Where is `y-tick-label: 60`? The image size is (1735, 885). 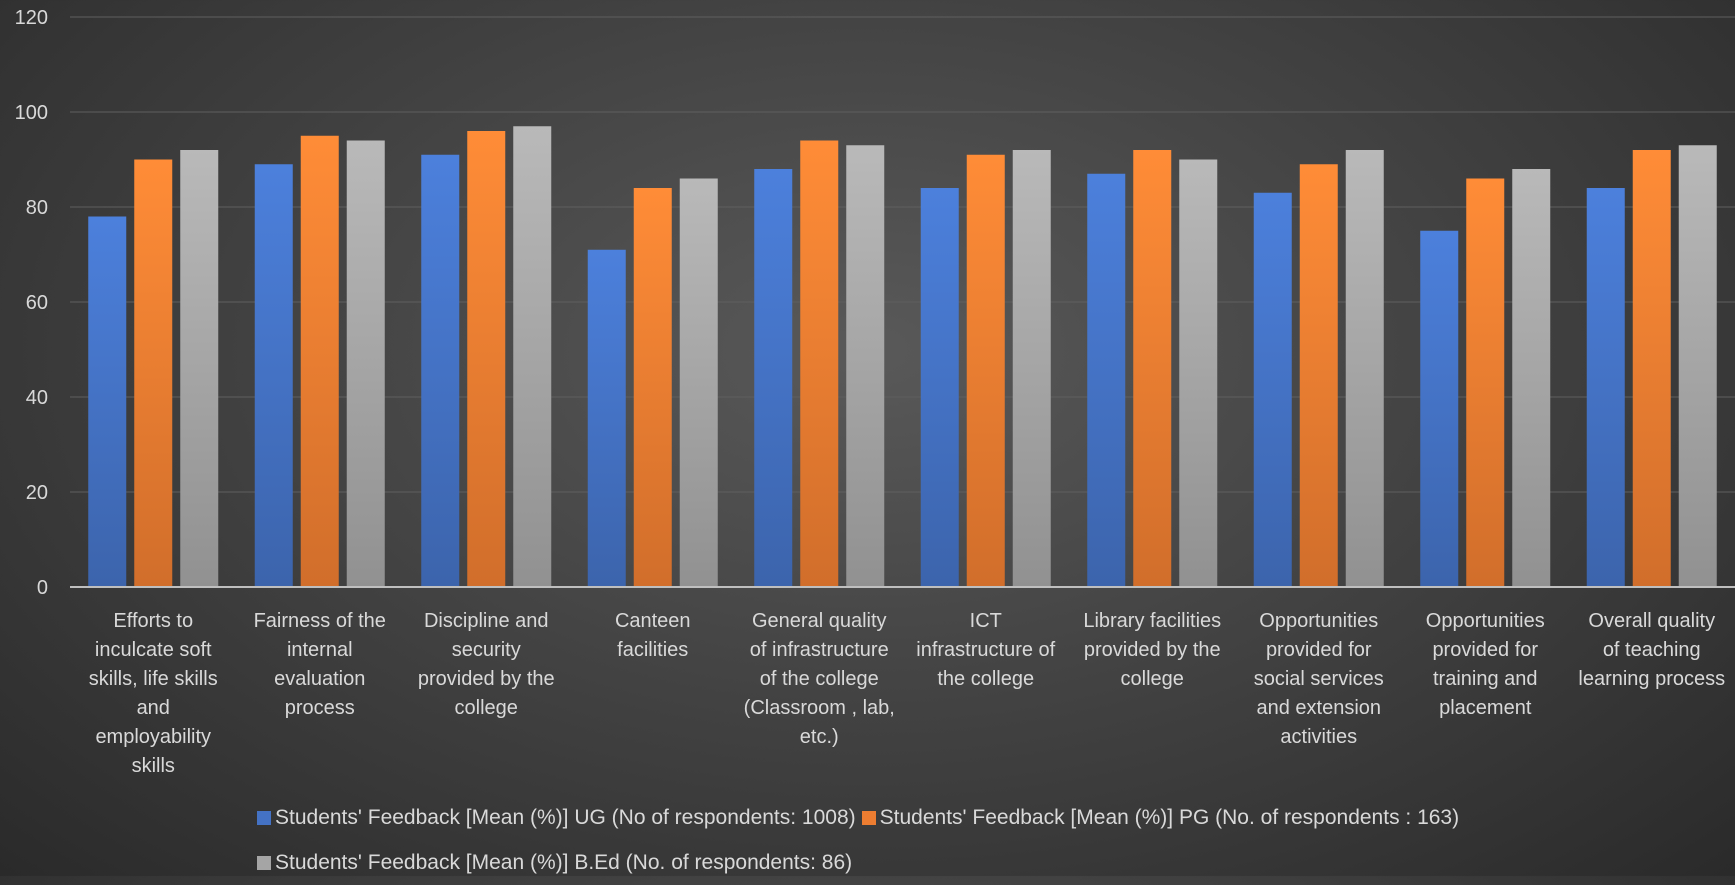 y-tick-label: 60 is located at coordinates (37, 303).